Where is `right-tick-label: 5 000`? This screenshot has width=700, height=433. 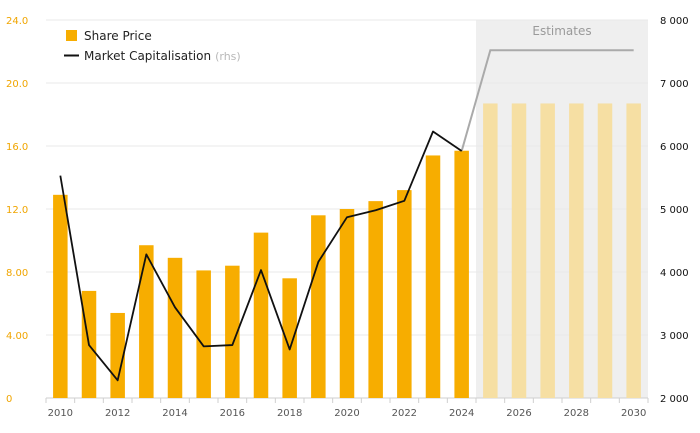
right-tick-label: 5 000 is located at coordinates (674, 210).